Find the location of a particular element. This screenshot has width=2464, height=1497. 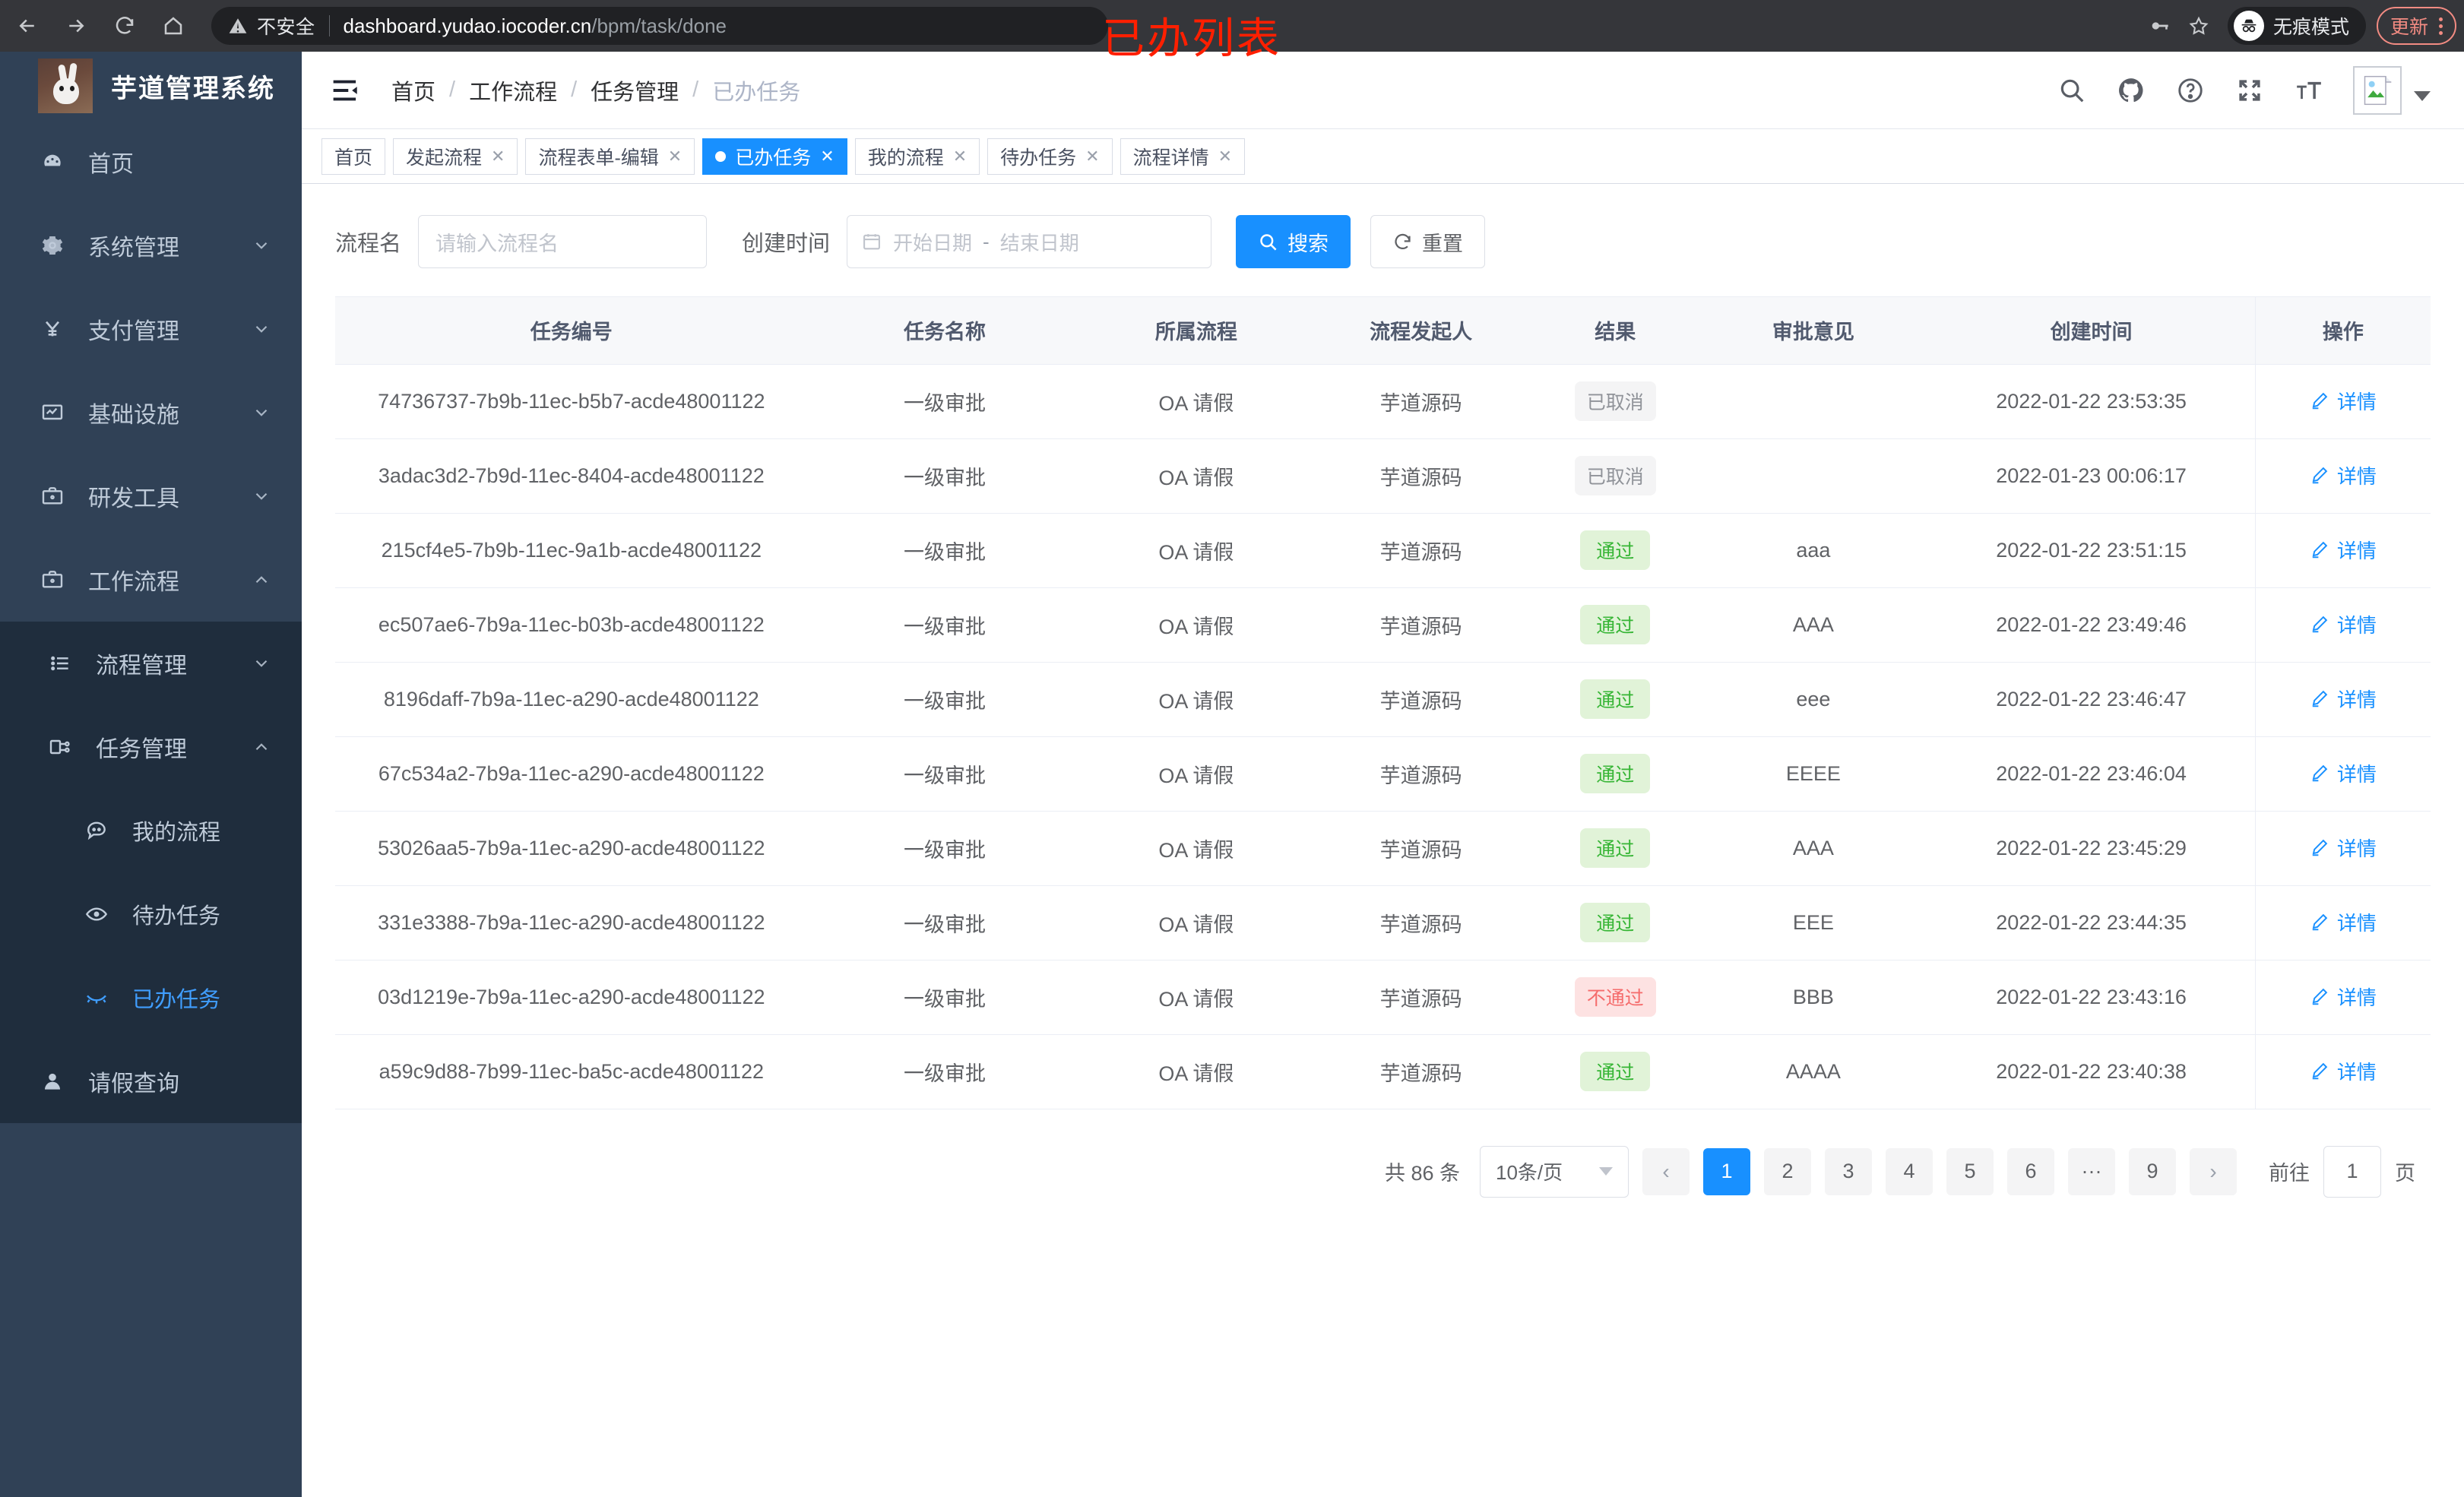

breadcrumb-item-1: 工作流程 is located at coordinates (513, 92).